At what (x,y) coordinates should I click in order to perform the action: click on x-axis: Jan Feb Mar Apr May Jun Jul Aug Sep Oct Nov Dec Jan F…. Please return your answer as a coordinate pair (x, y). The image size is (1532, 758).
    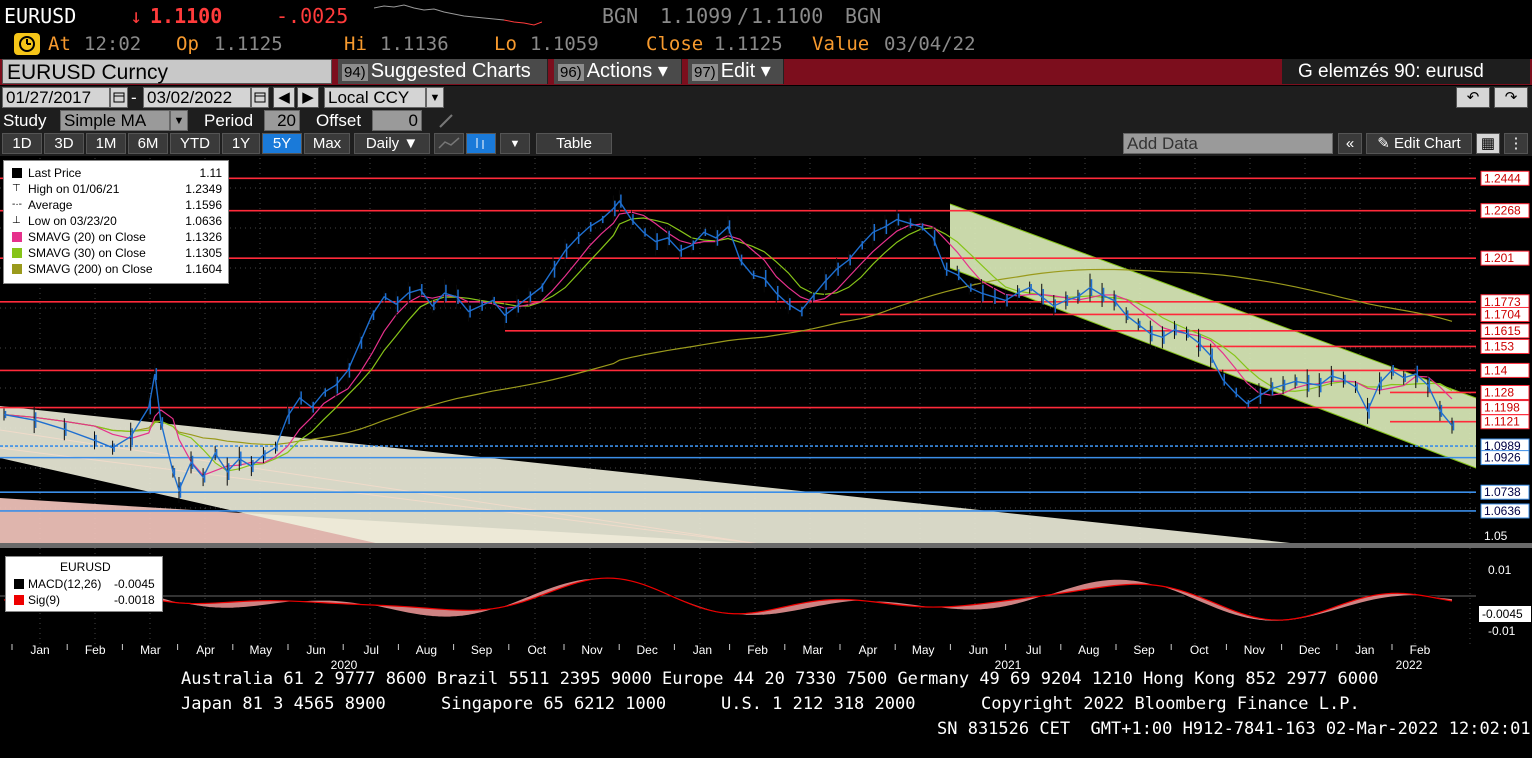
    Looking at the image, I should click on (721, 658).